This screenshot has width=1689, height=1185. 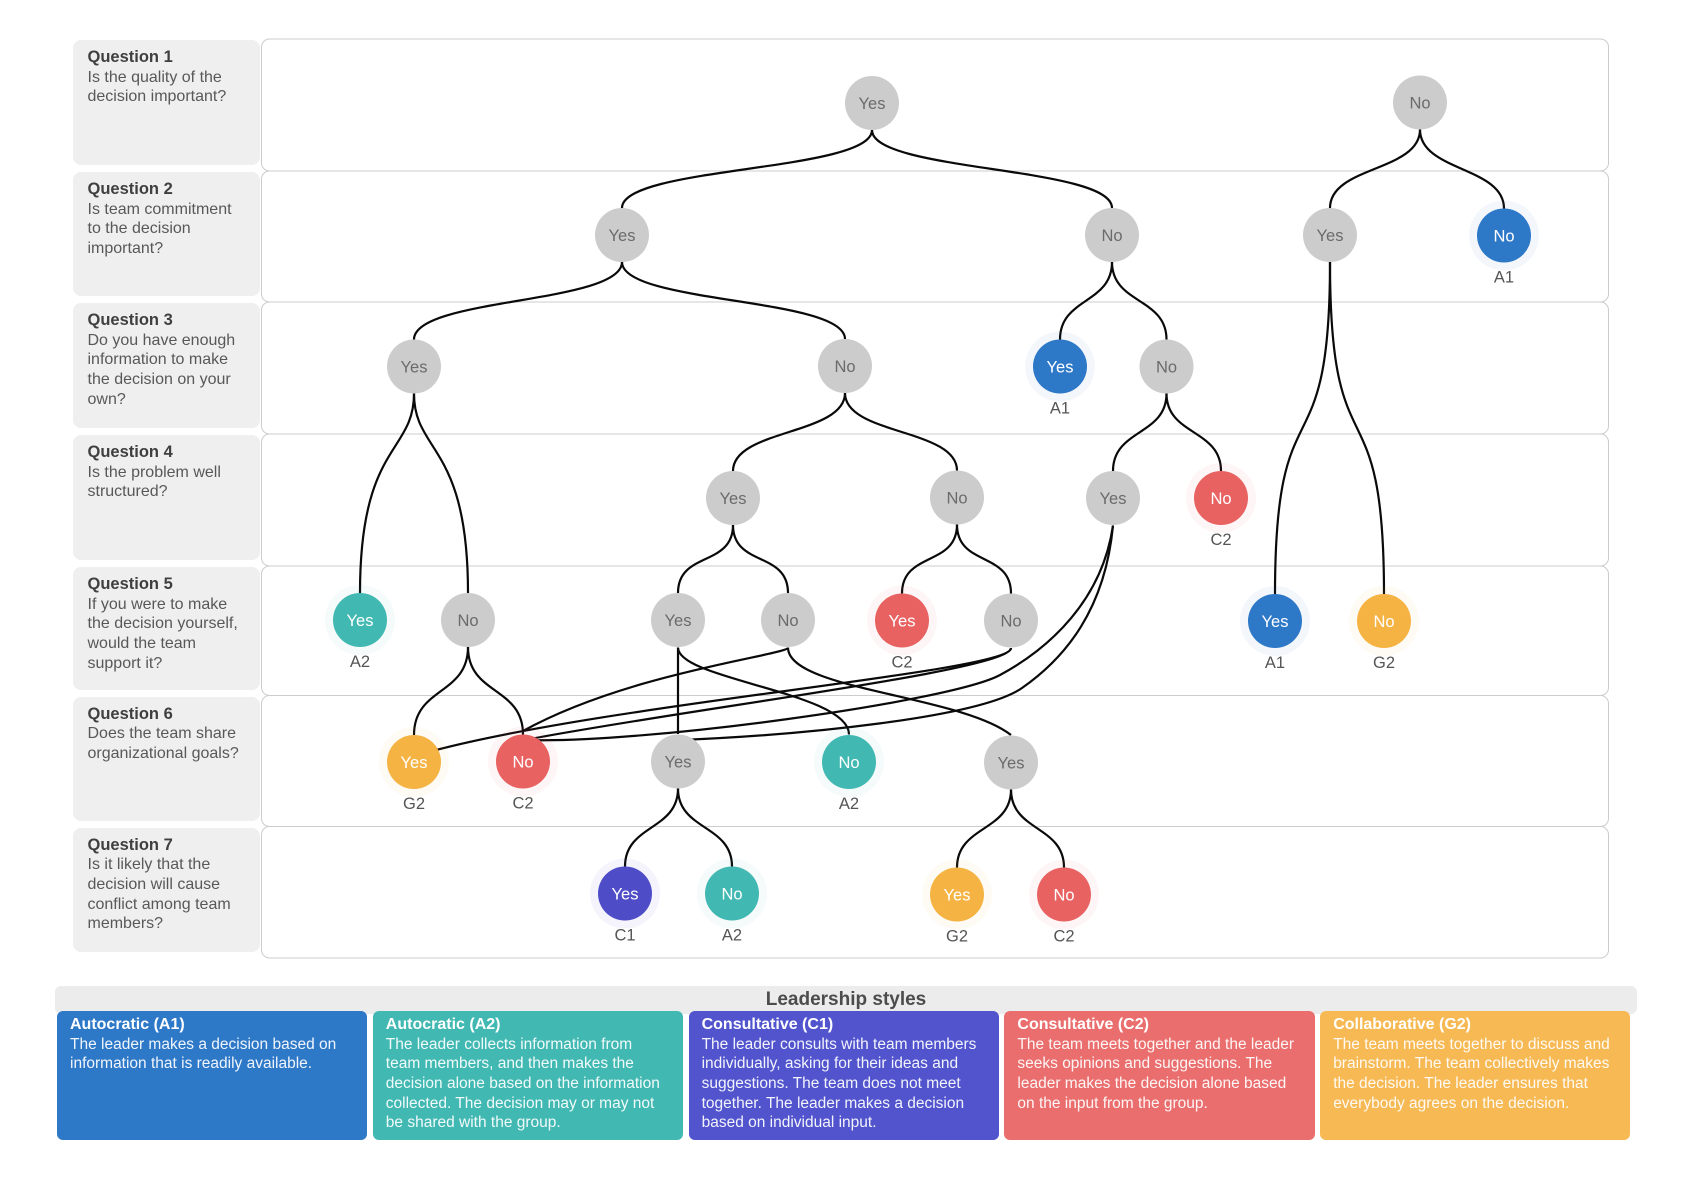 What do you see at coordinates (624, 936) in the screenshot?
I see `svg-text: C1` at bounding box center [624, 936].